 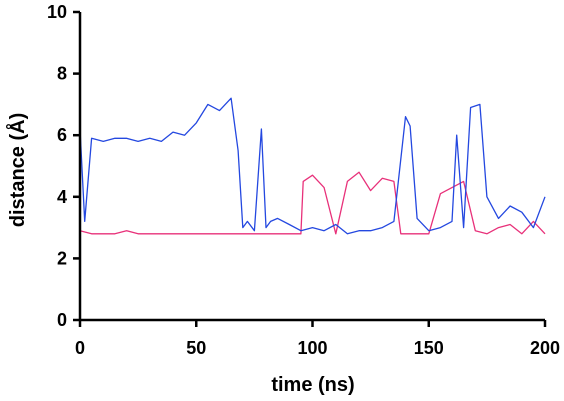 I want to click on x-tick-label: 50, so click(x=196, y=348).